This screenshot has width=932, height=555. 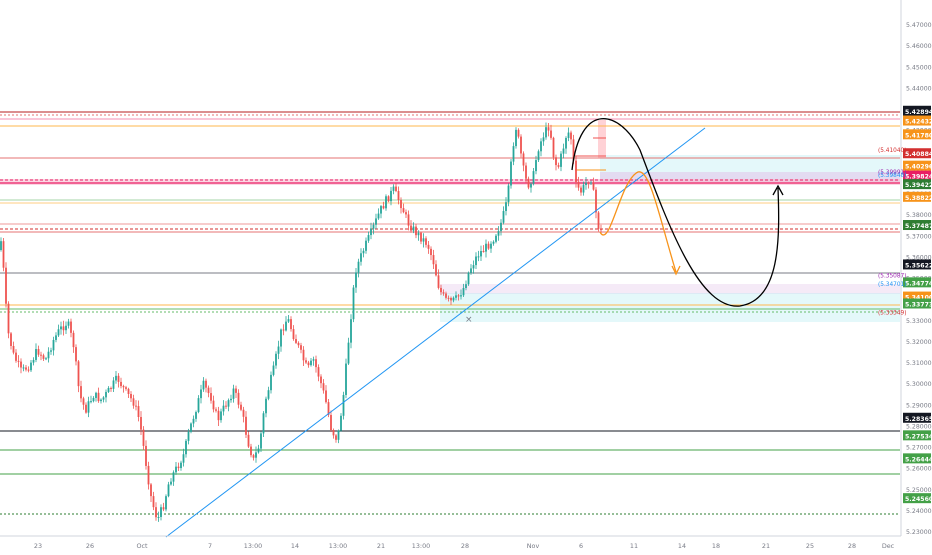 What do you see at coordinates (852, 546) in the screenshot?
I see `x-tick-label: 28` at bounding box center [852, 546].